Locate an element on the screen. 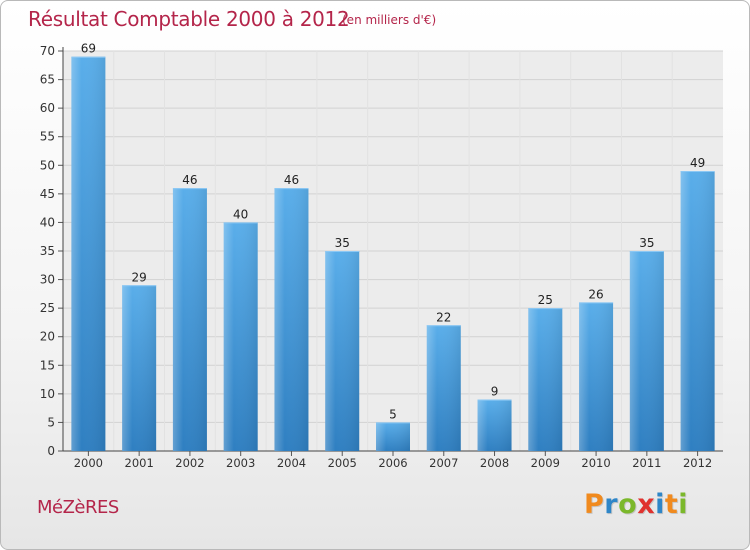 The width and height of the screenshot is (750, 550). value-label-2012: 49 is located at coordinates (697, 163).